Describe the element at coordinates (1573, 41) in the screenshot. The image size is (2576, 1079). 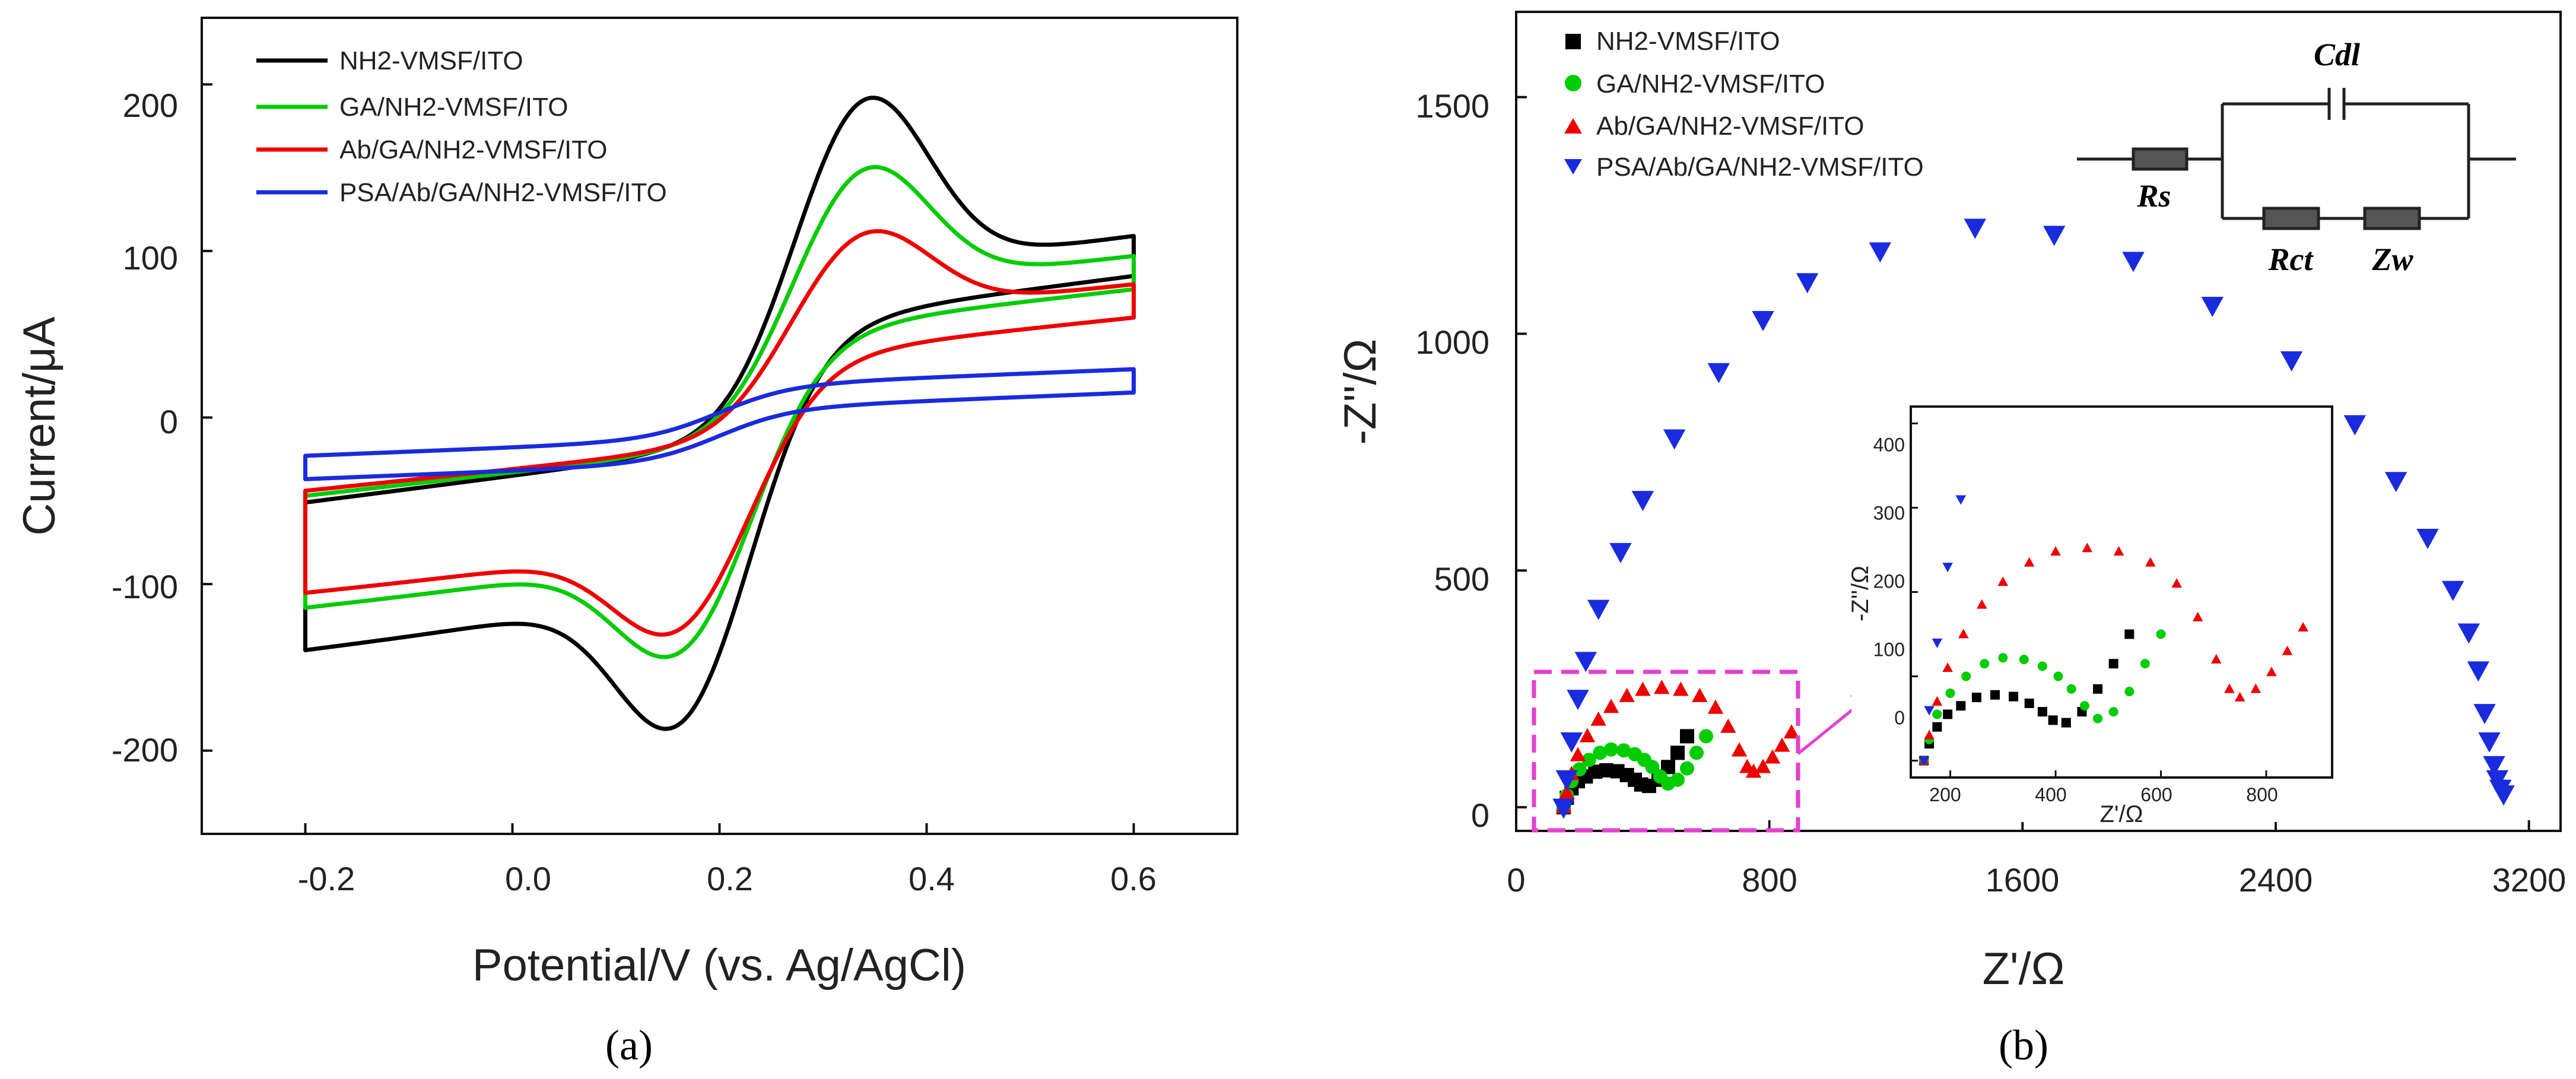
I see `b-legend-marker-square` at that location.